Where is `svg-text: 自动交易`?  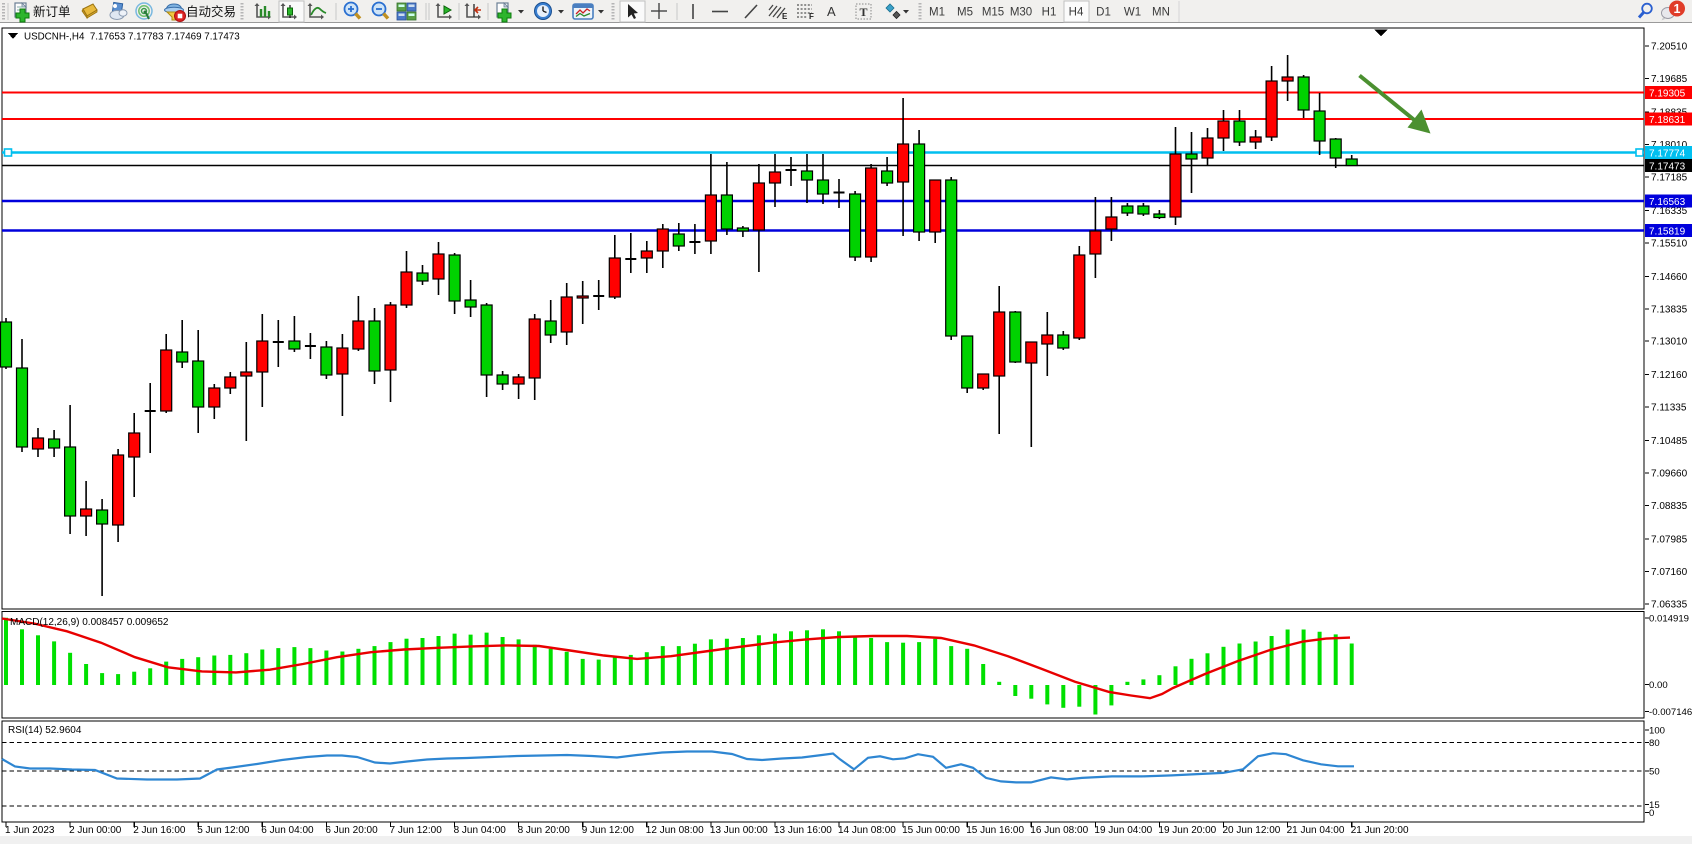 svg-text: 自动交易 is located at coordinates (211, 11).